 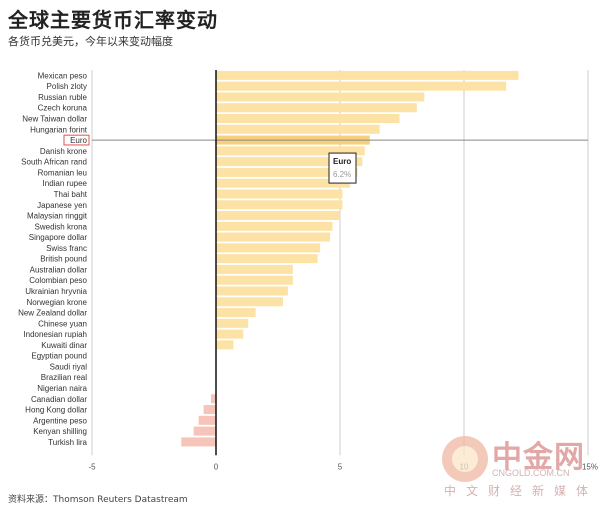 I want to click on category-label: South African rand, so click(x=54, y=162).